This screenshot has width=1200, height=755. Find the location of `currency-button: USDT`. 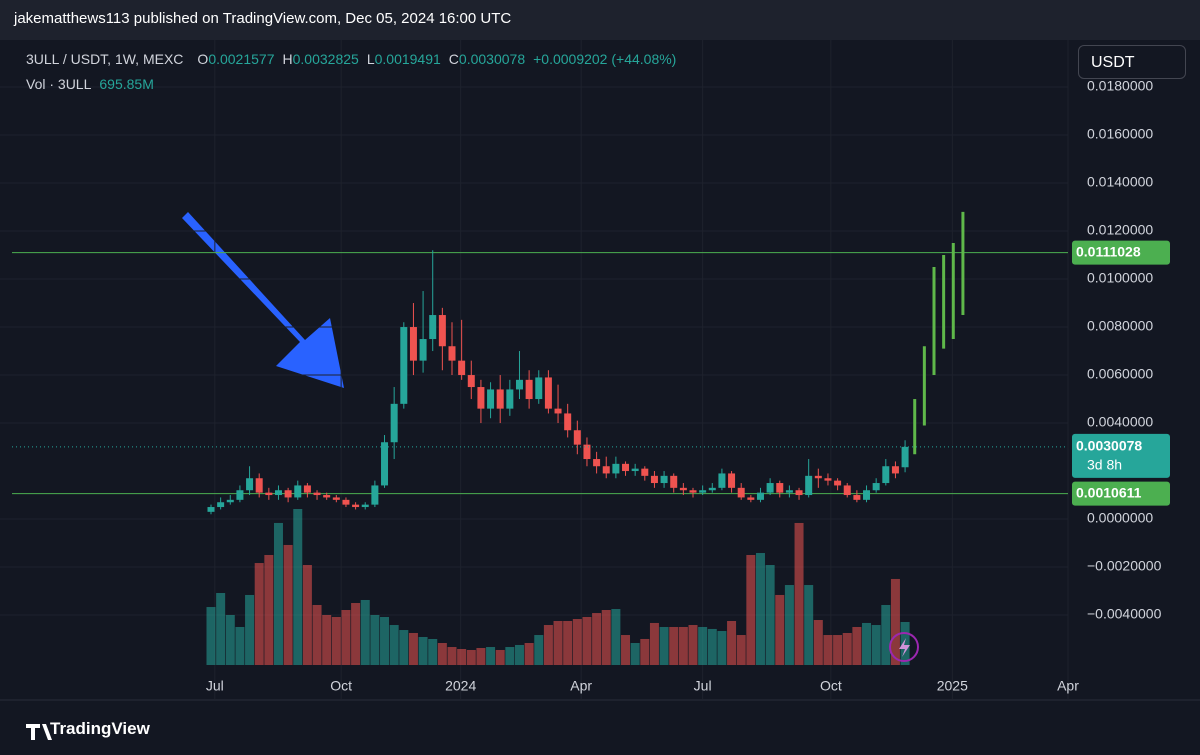

currency-button: USDT is located at coordinates (1132, 62).